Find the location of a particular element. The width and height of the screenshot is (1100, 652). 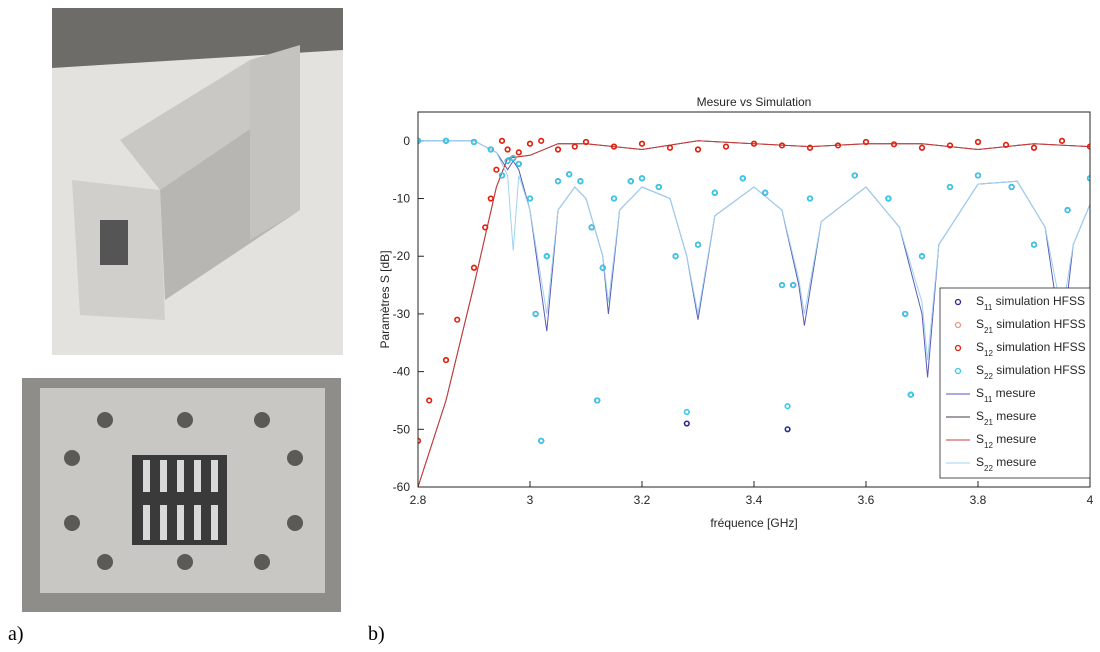

x-tick-label: 3.2 is located at coordinates (642, 500).